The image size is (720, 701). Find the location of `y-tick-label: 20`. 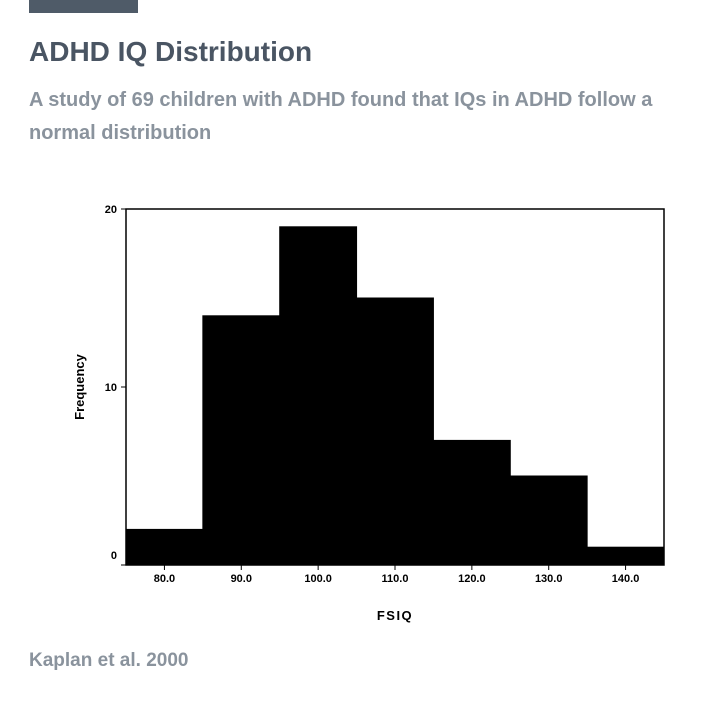

y-tick-label: 20 is located at coordinates (111, 210).